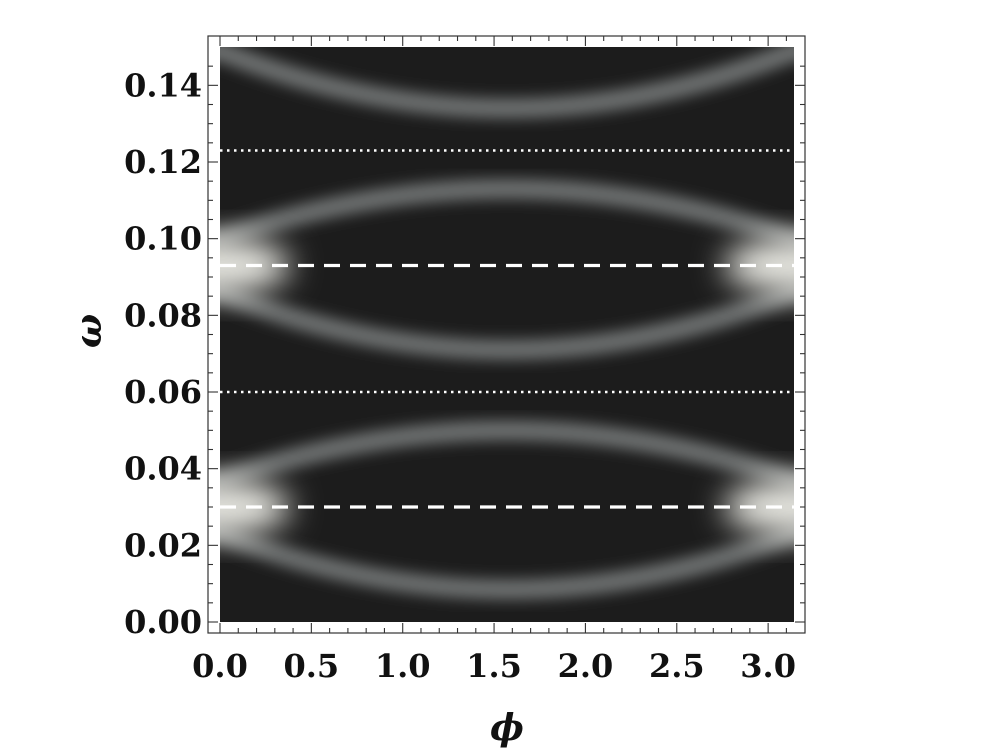 Image resolution: width=1000 pixels, height=755 pixels. I want to click on y-tick-label: 0.12, so click(163, 162).